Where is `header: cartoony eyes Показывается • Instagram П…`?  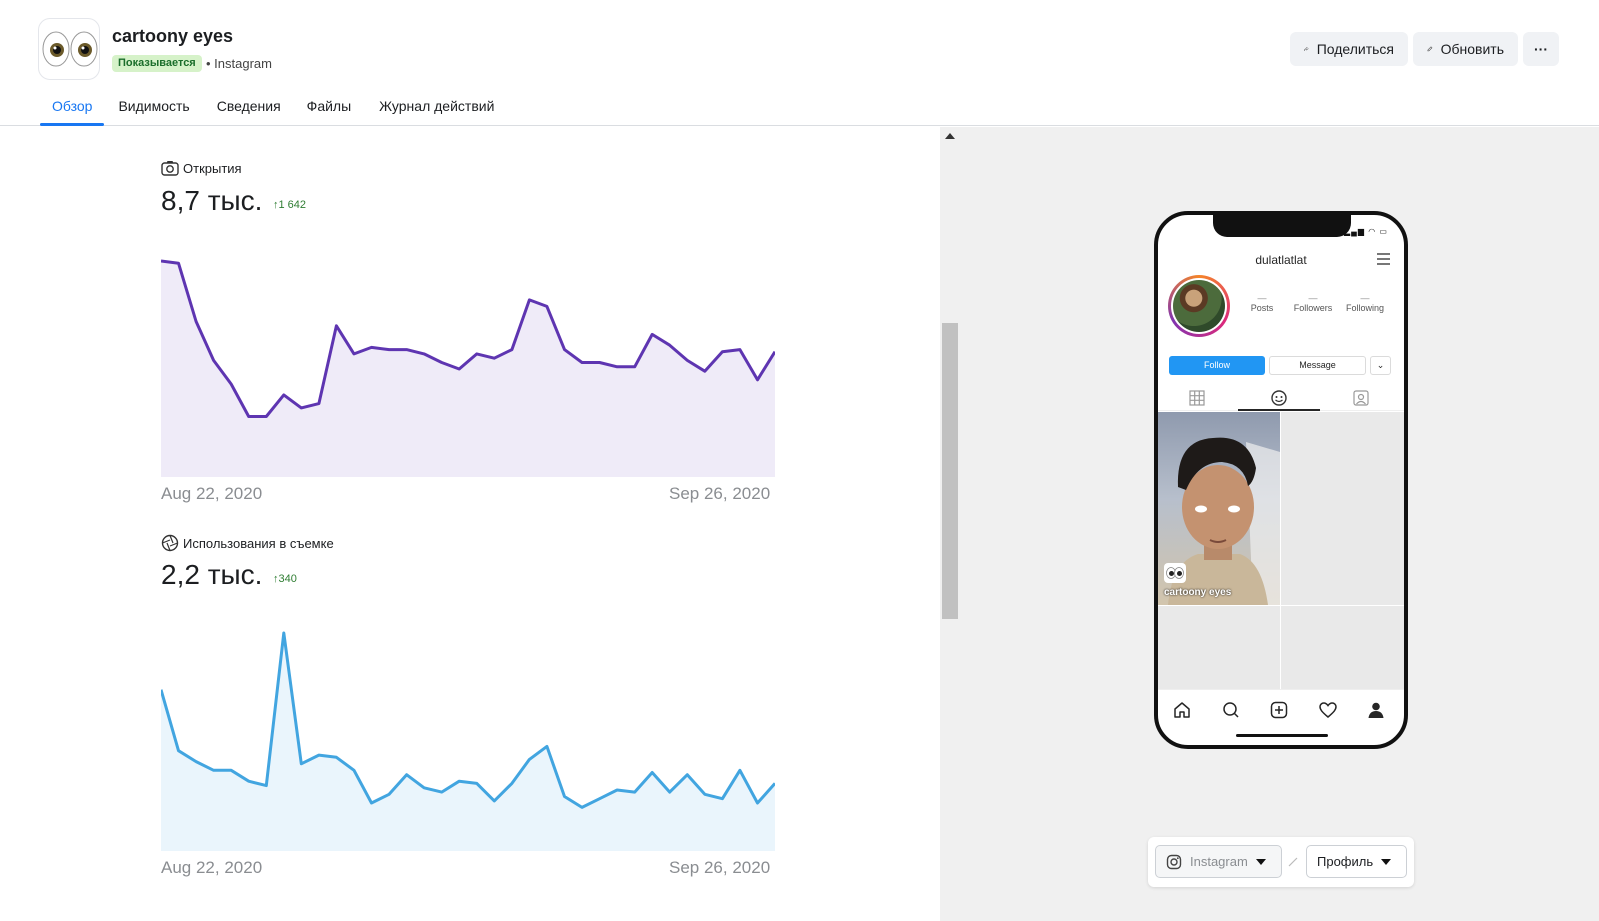 header: cartoony eyes Показывается • Instagram П… is located at coordinates (799, 63).